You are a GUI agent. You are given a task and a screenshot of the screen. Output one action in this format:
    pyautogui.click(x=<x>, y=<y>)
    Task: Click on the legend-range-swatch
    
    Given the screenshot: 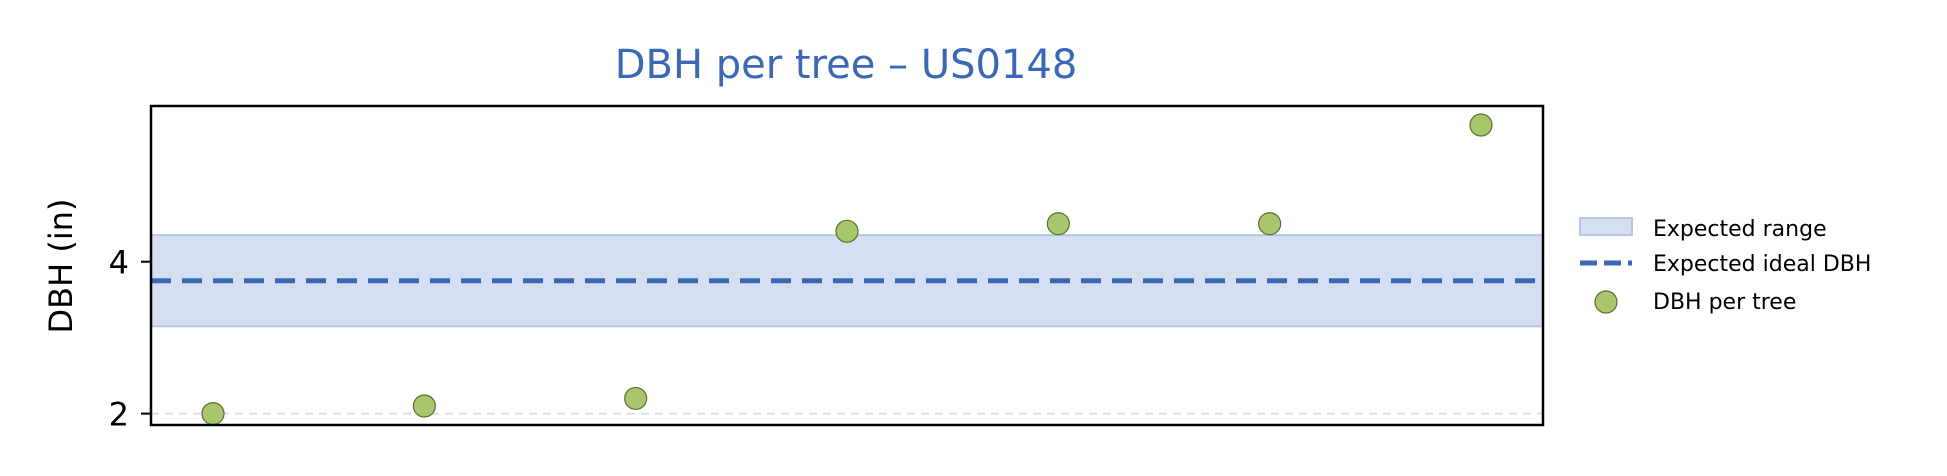 What is the action you would take?
    pyautogui.click(x=1606, y=226)
    